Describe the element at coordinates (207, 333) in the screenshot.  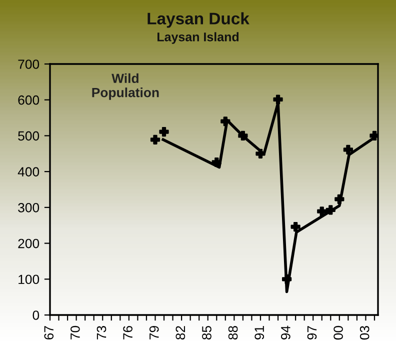
I see `x-tick-label: 85` at that location.